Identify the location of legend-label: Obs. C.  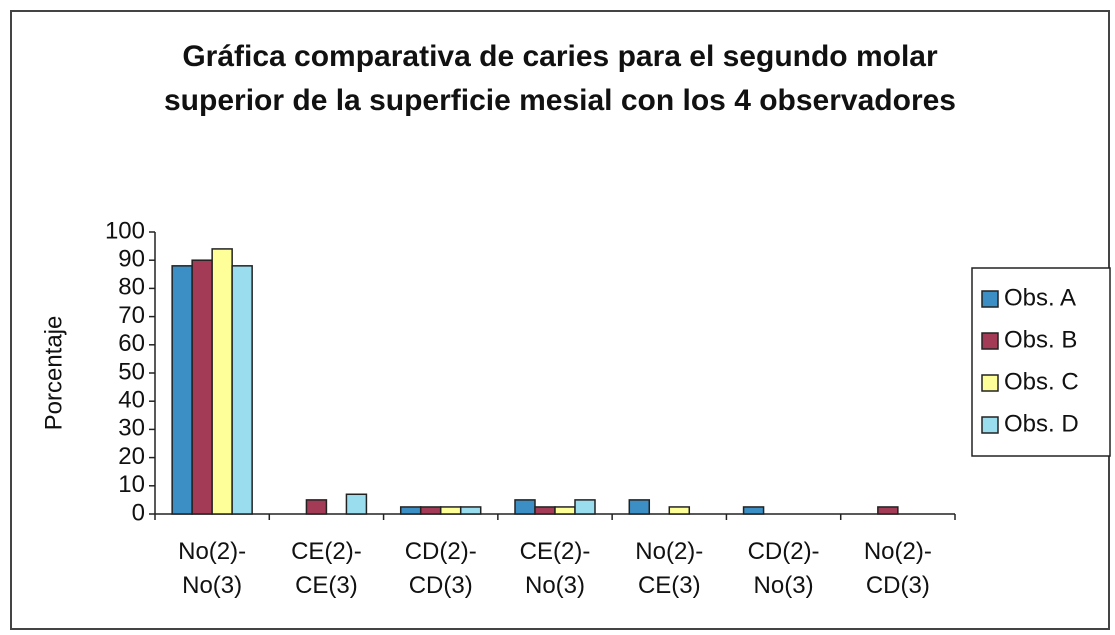
(1041, 381).